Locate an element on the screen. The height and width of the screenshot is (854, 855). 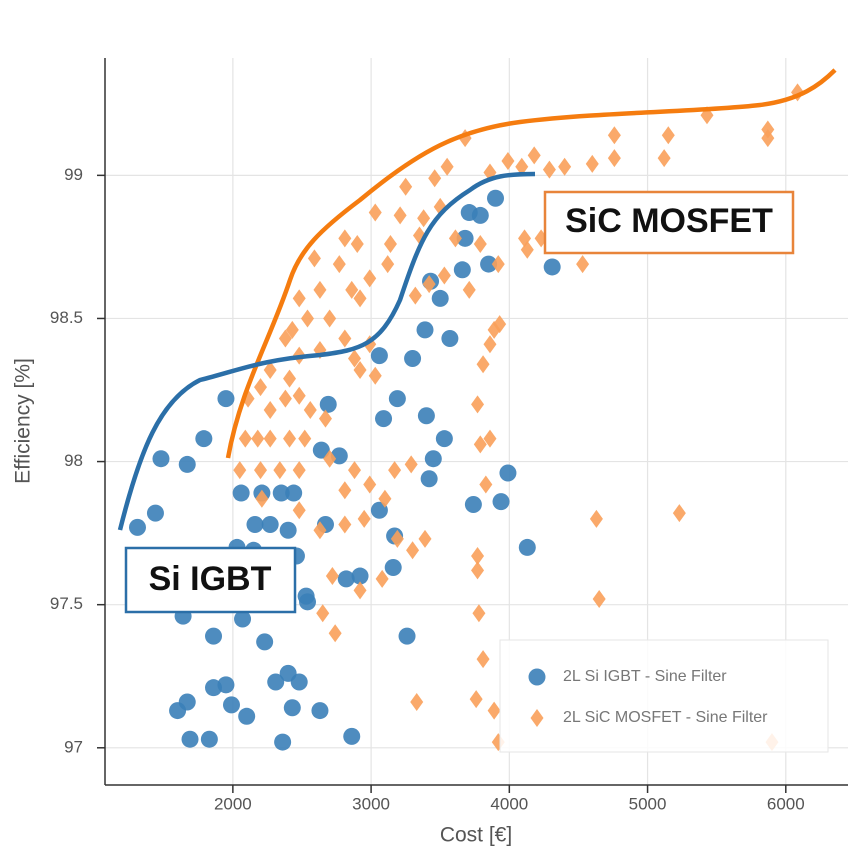
y-tick-label: 97.5 is located at coordinates (66, 603).